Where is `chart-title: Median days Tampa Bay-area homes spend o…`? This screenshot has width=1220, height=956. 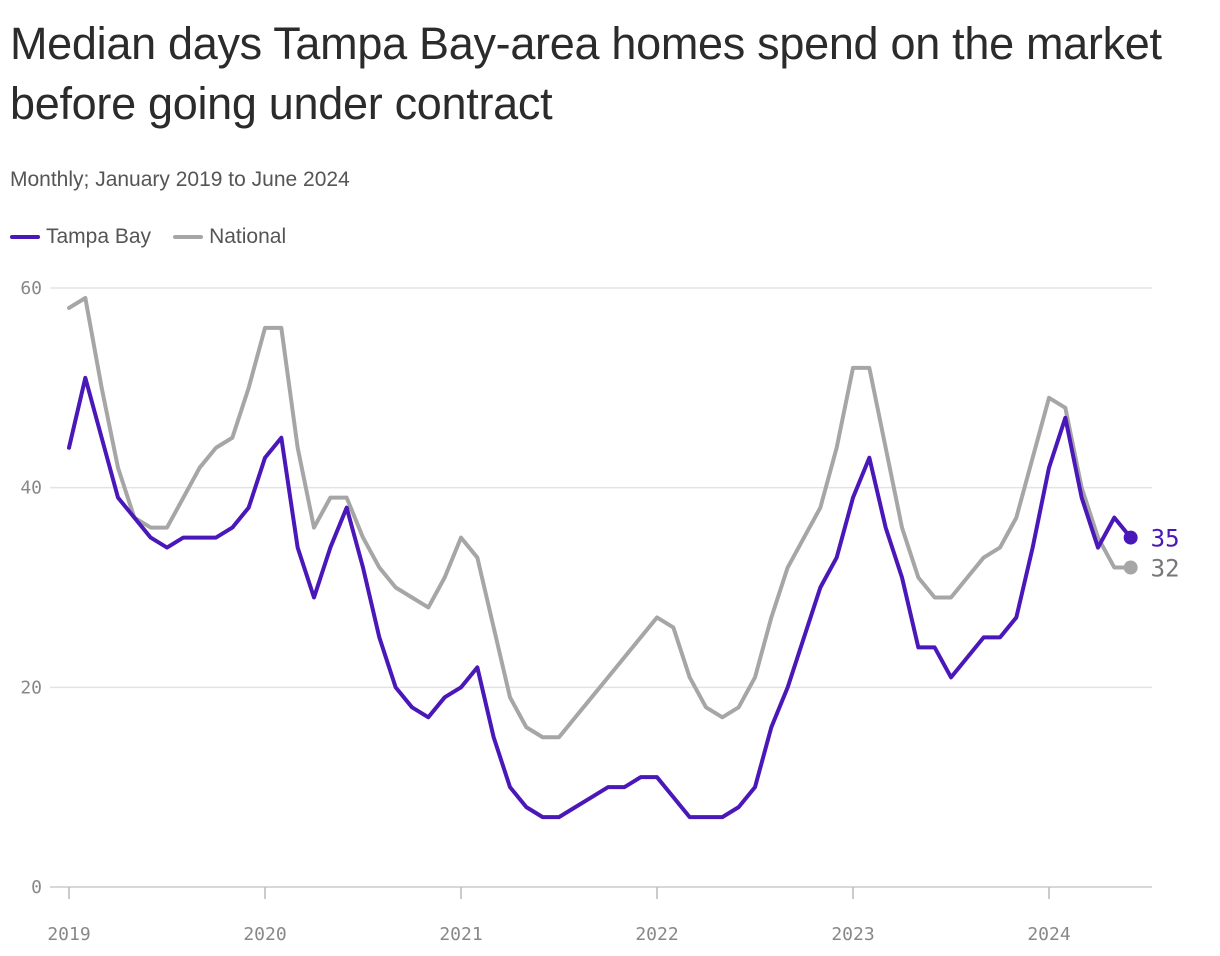 chart-title: Median days Tampa Bay-area homes spend o… is located at coordinates (586, 73).